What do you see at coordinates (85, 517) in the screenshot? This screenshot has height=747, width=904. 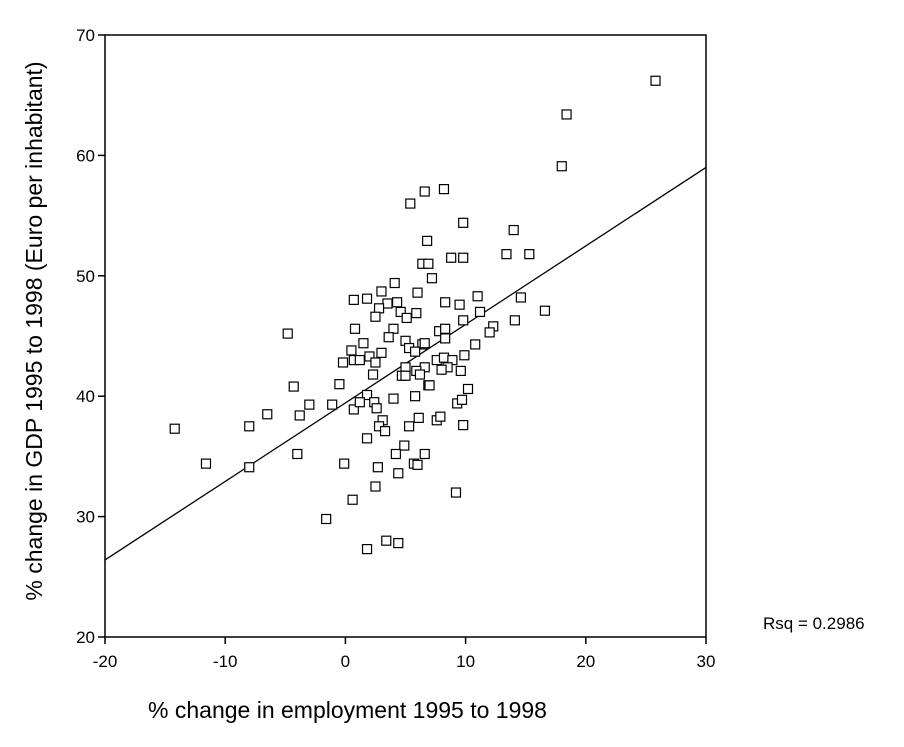 I see `y-tick-label: 30` at bounding box center [85, 517].